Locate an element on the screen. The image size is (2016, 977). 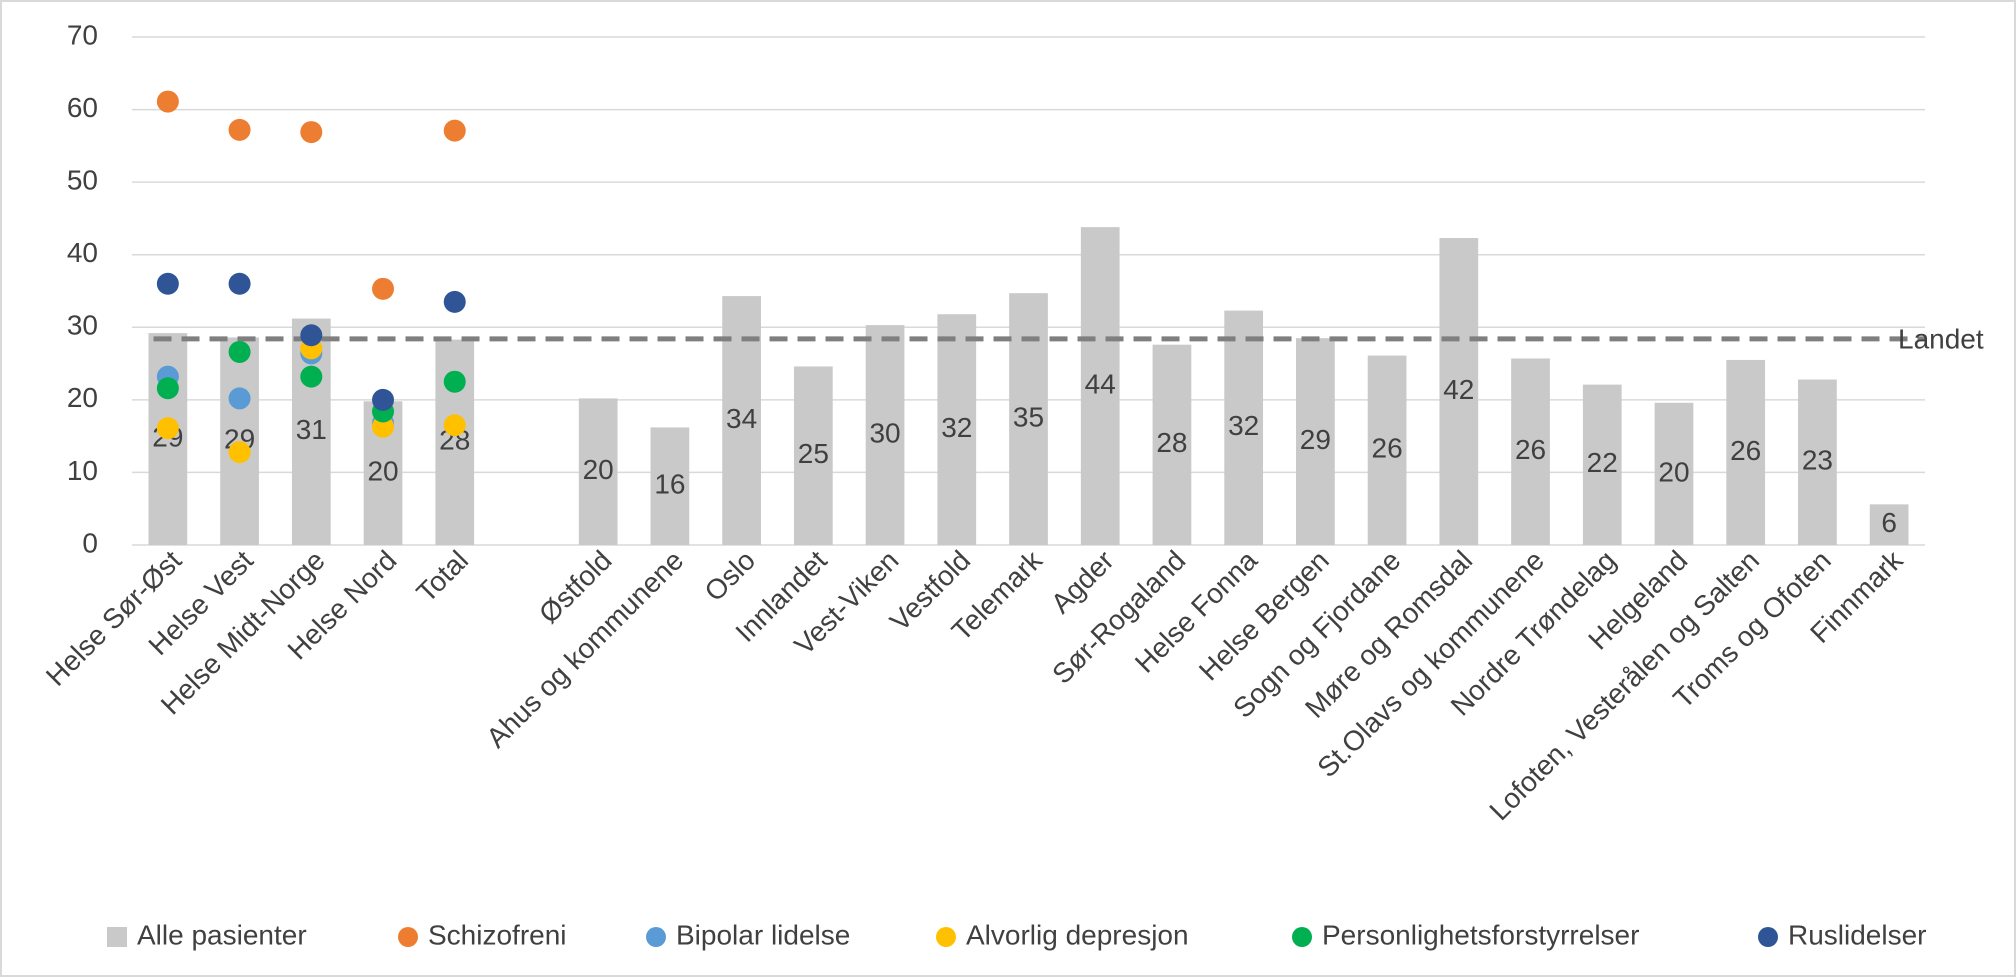
data-label: 29 is located at coordinates (1315, 439).